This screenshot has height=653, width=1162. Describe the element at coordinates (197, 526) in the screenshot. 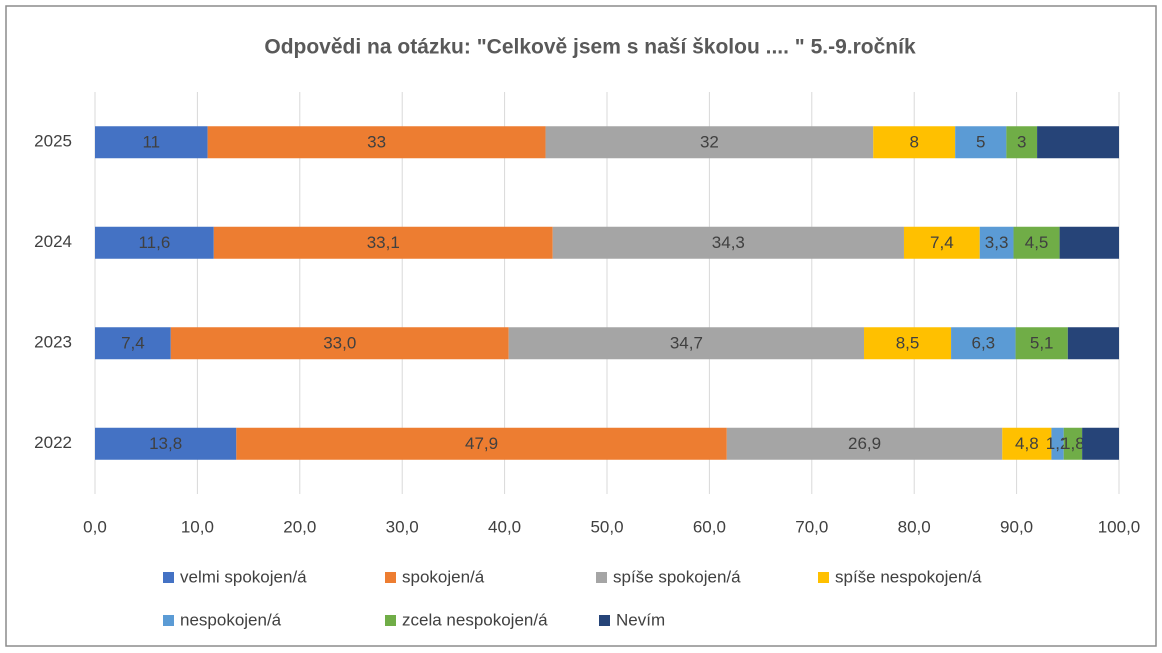

I see `x-tick-label: 10,0` at that location.